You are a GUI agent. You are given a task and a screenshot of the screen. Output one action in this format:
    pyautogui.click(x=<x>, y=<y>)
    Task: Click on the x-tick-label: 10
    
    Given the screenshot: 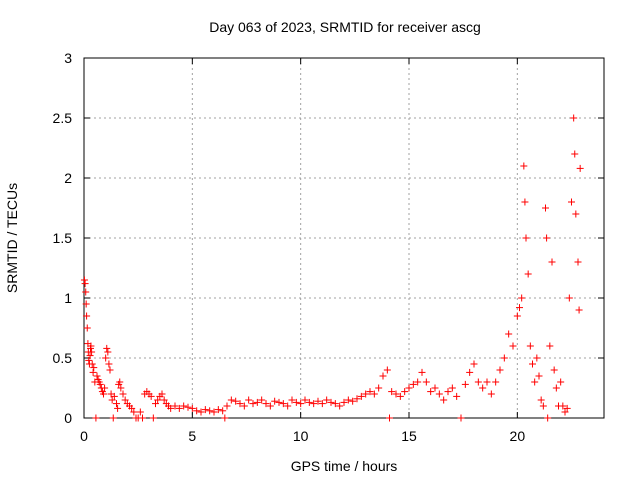 What is the action you would take?
    pyautogui.click(x=301, y=436)
    